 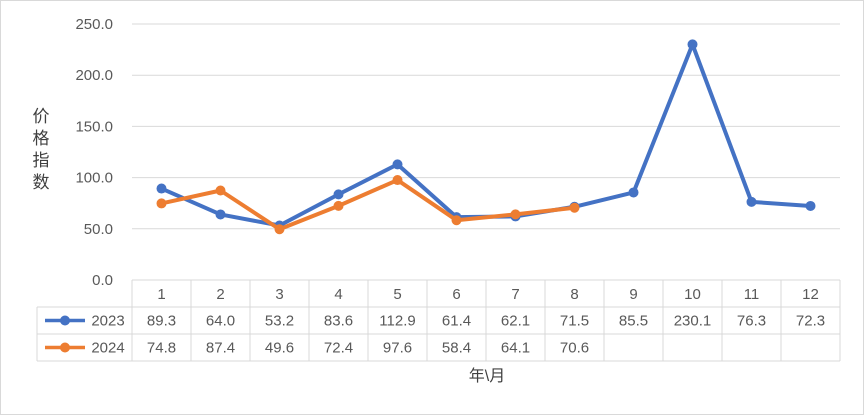 What do you see at coordinates (102, 280) in the screenshot?
I see `y-tick-label: 0.0` at bounding box center [102, 280].